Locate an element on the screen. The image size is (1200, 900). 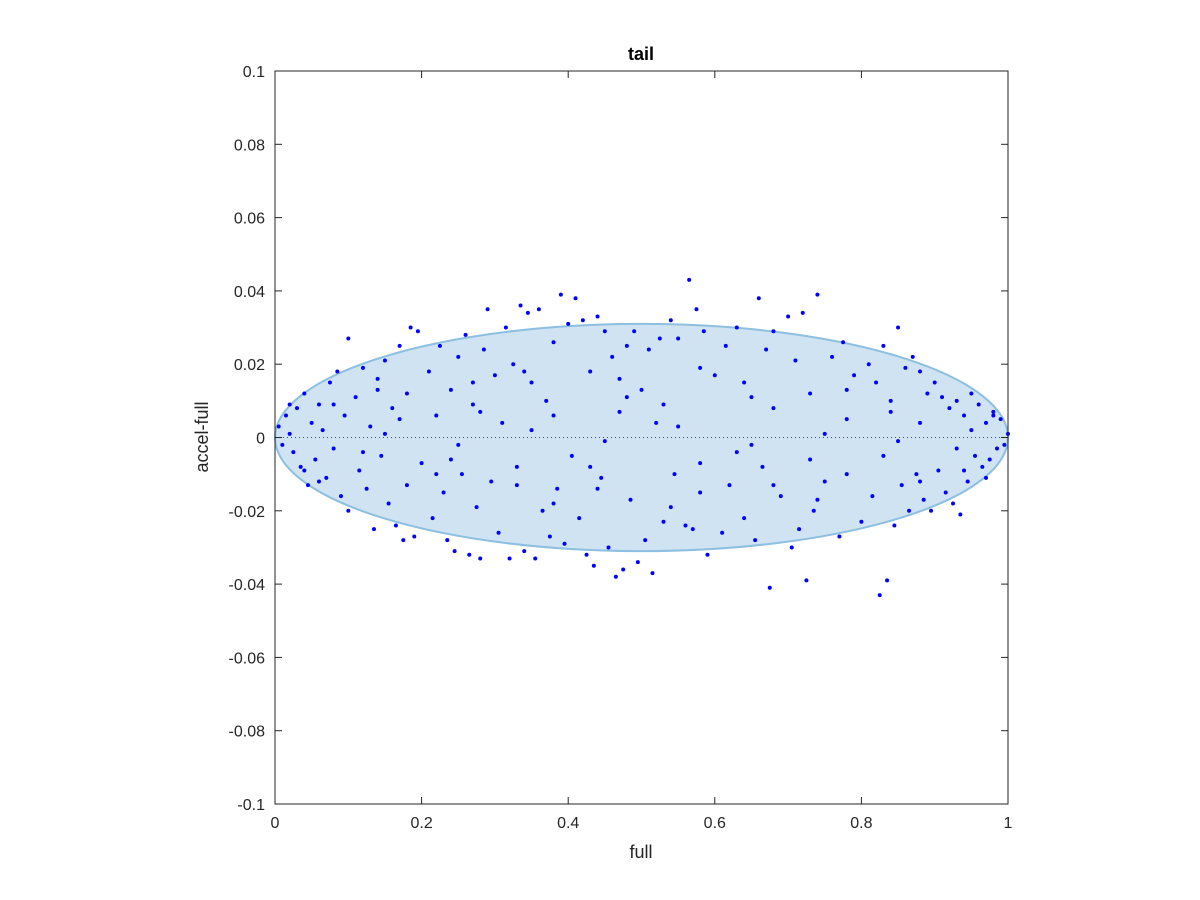
y-tick-label: -0.06 is located at coordinates (247, 658).